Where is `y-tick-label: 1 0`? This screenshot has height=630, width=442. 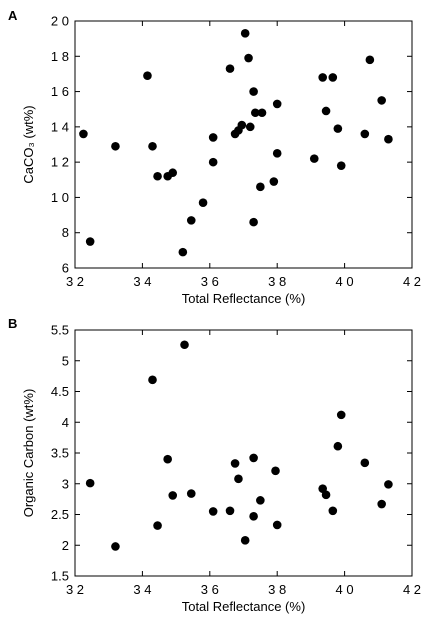 y-tick-label: 1 0 is located at coordinates (60, 197).